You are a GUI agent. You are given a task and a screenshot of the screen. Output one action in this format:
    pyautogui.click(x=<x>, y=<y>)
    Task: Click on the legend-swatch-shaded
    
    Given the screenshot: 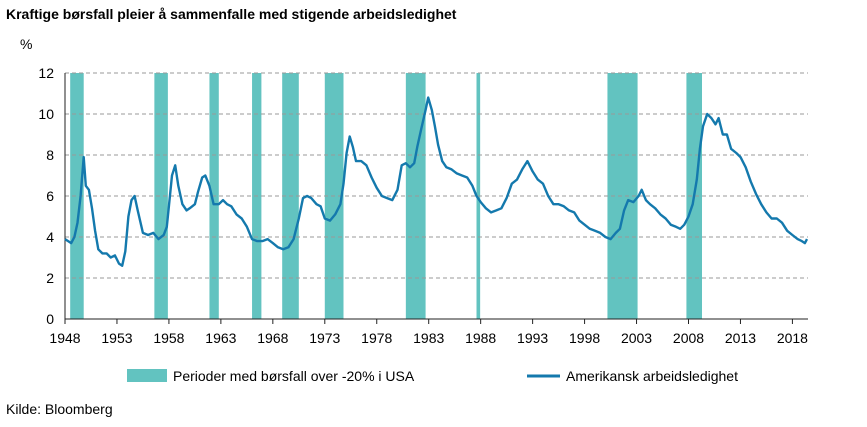 What is the action you would take?
    pyautogui.click(x=147, y=375)
    